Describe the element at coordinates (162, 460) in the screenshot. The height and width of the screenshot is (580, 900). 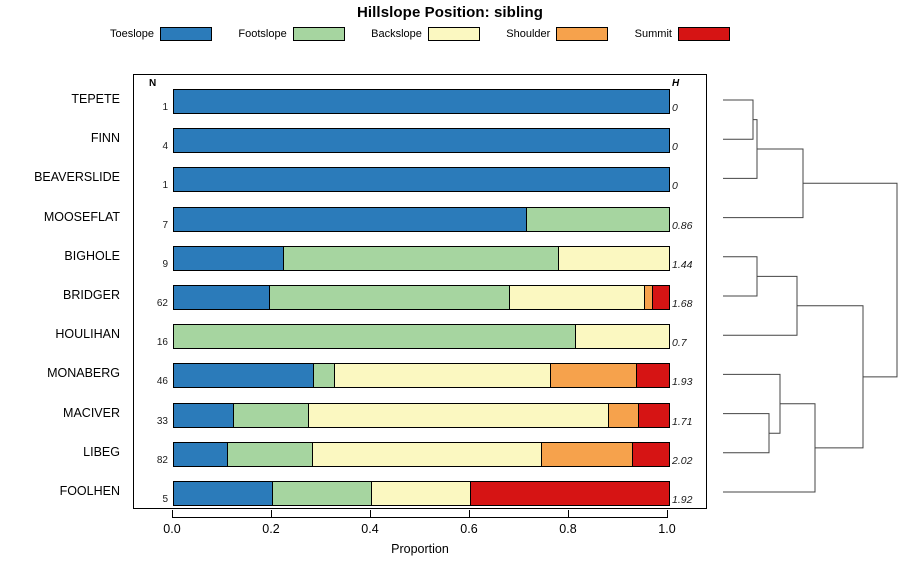
I see `row-n-value: 82` at that location.